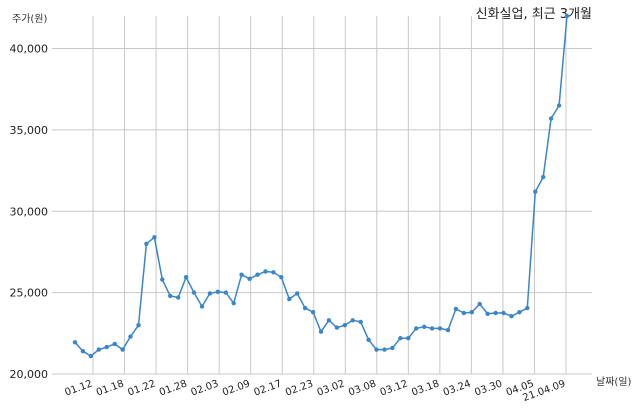 The height and width of the screenshot is (414, 640). I want to click on y-tick-label: 30,000, so click(29, 211).